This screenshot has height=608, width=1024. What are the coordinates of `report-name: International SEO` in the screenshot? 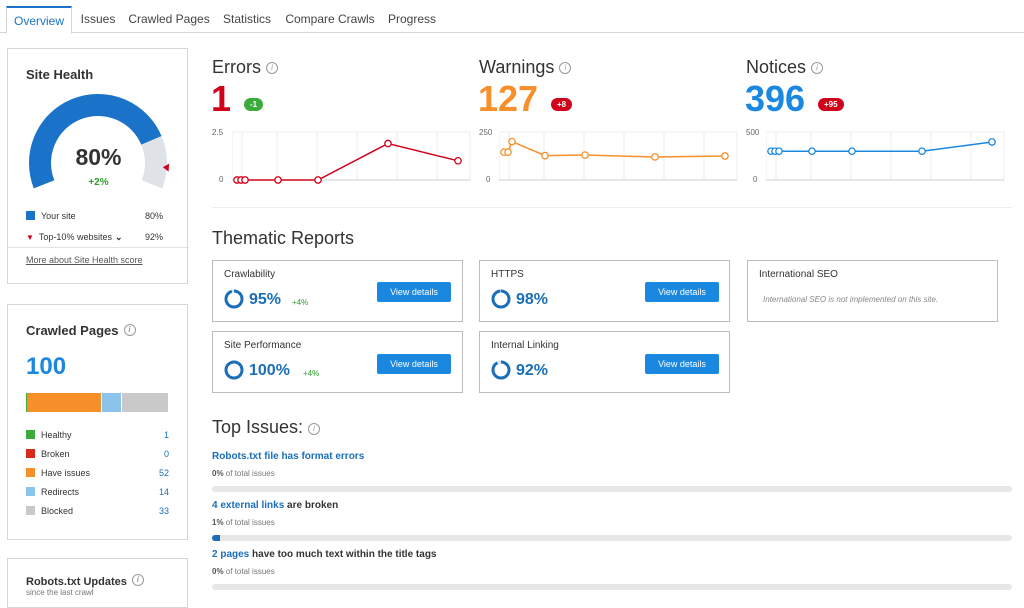 It's located at (798, 274).